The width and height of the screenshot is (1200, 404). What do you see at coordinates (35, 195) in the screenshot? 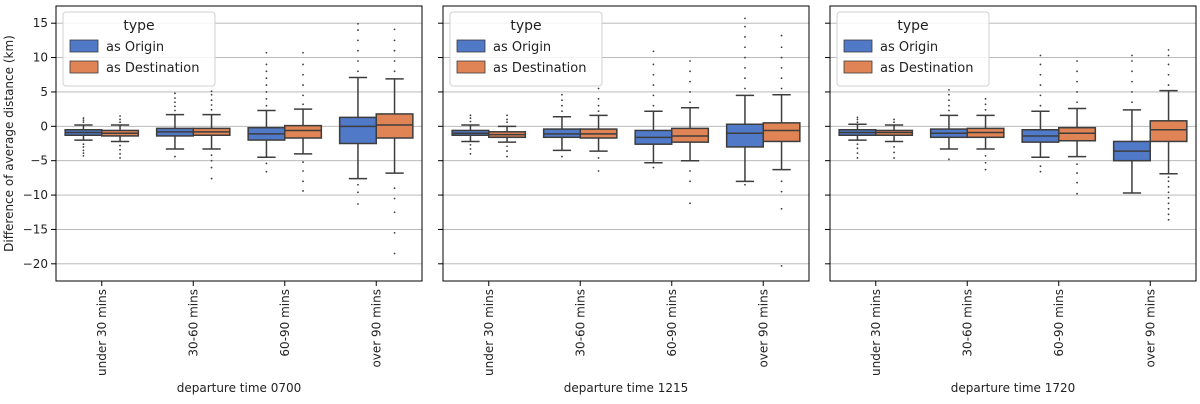
I see `y-tick-label: −10` at bounding box center [35, 195].